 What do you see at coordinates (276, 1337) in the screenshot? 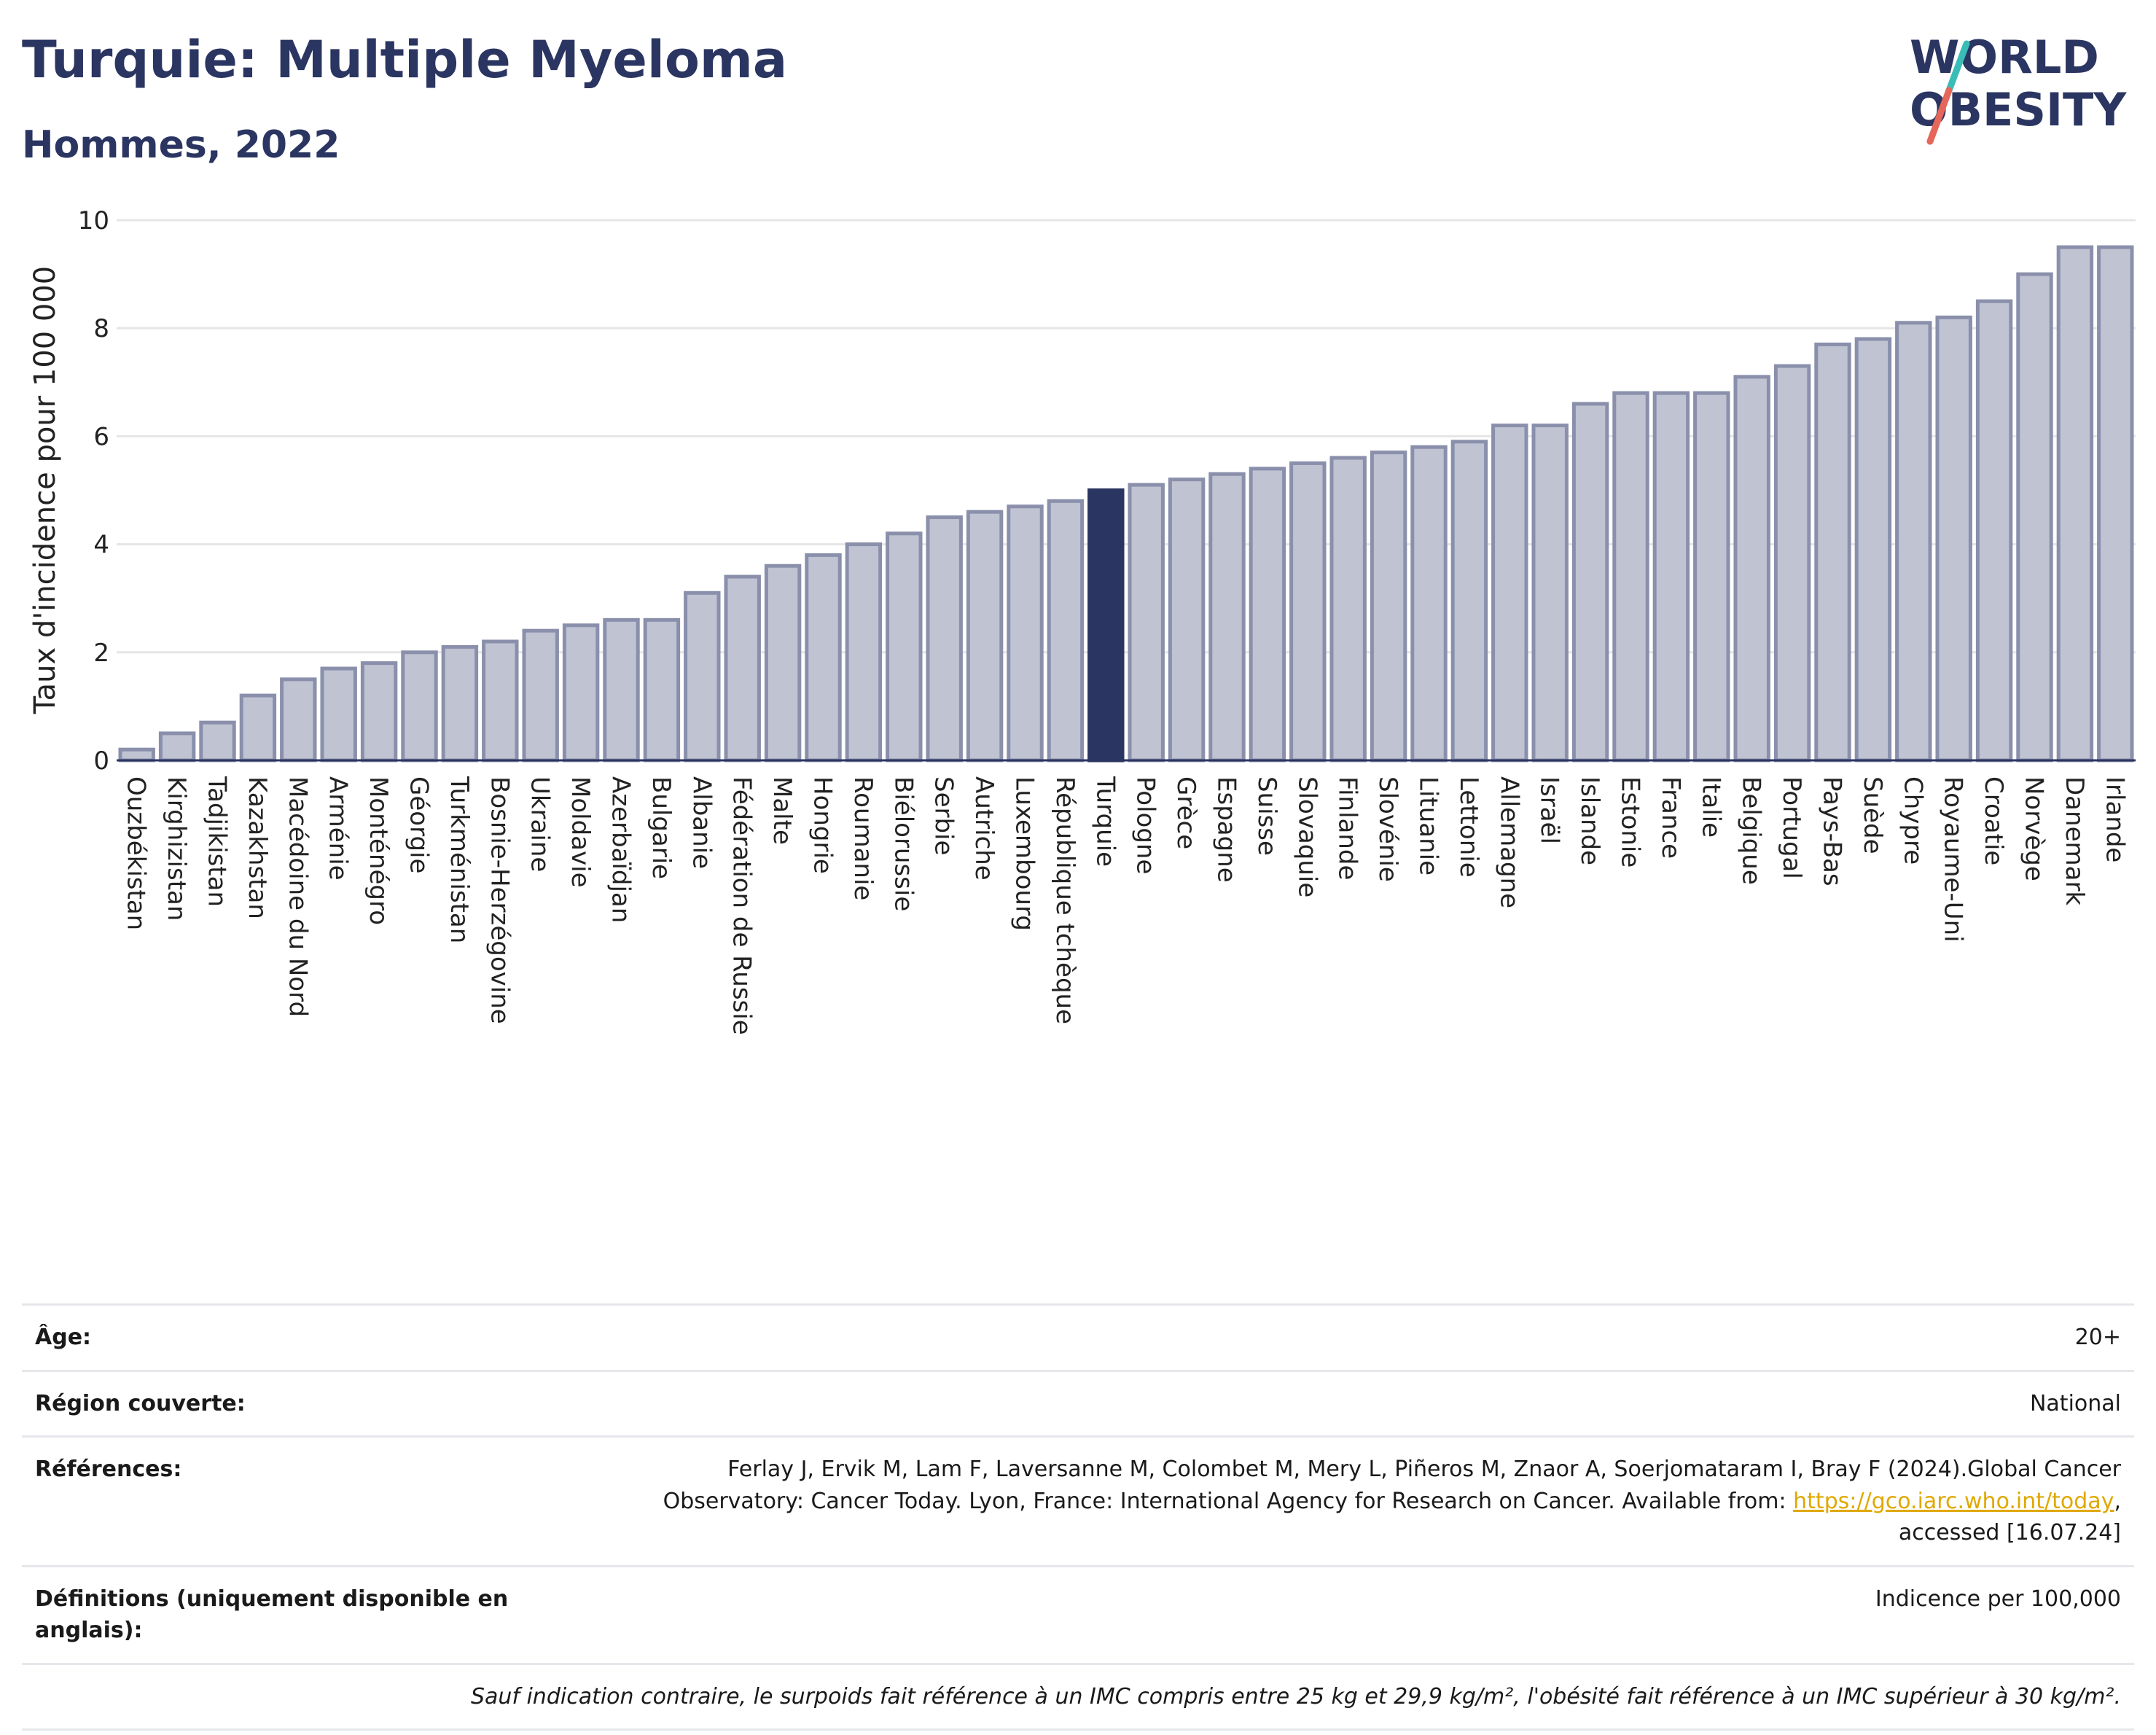
I see `age-label: Âge:` at bounding box center [276, 1337].